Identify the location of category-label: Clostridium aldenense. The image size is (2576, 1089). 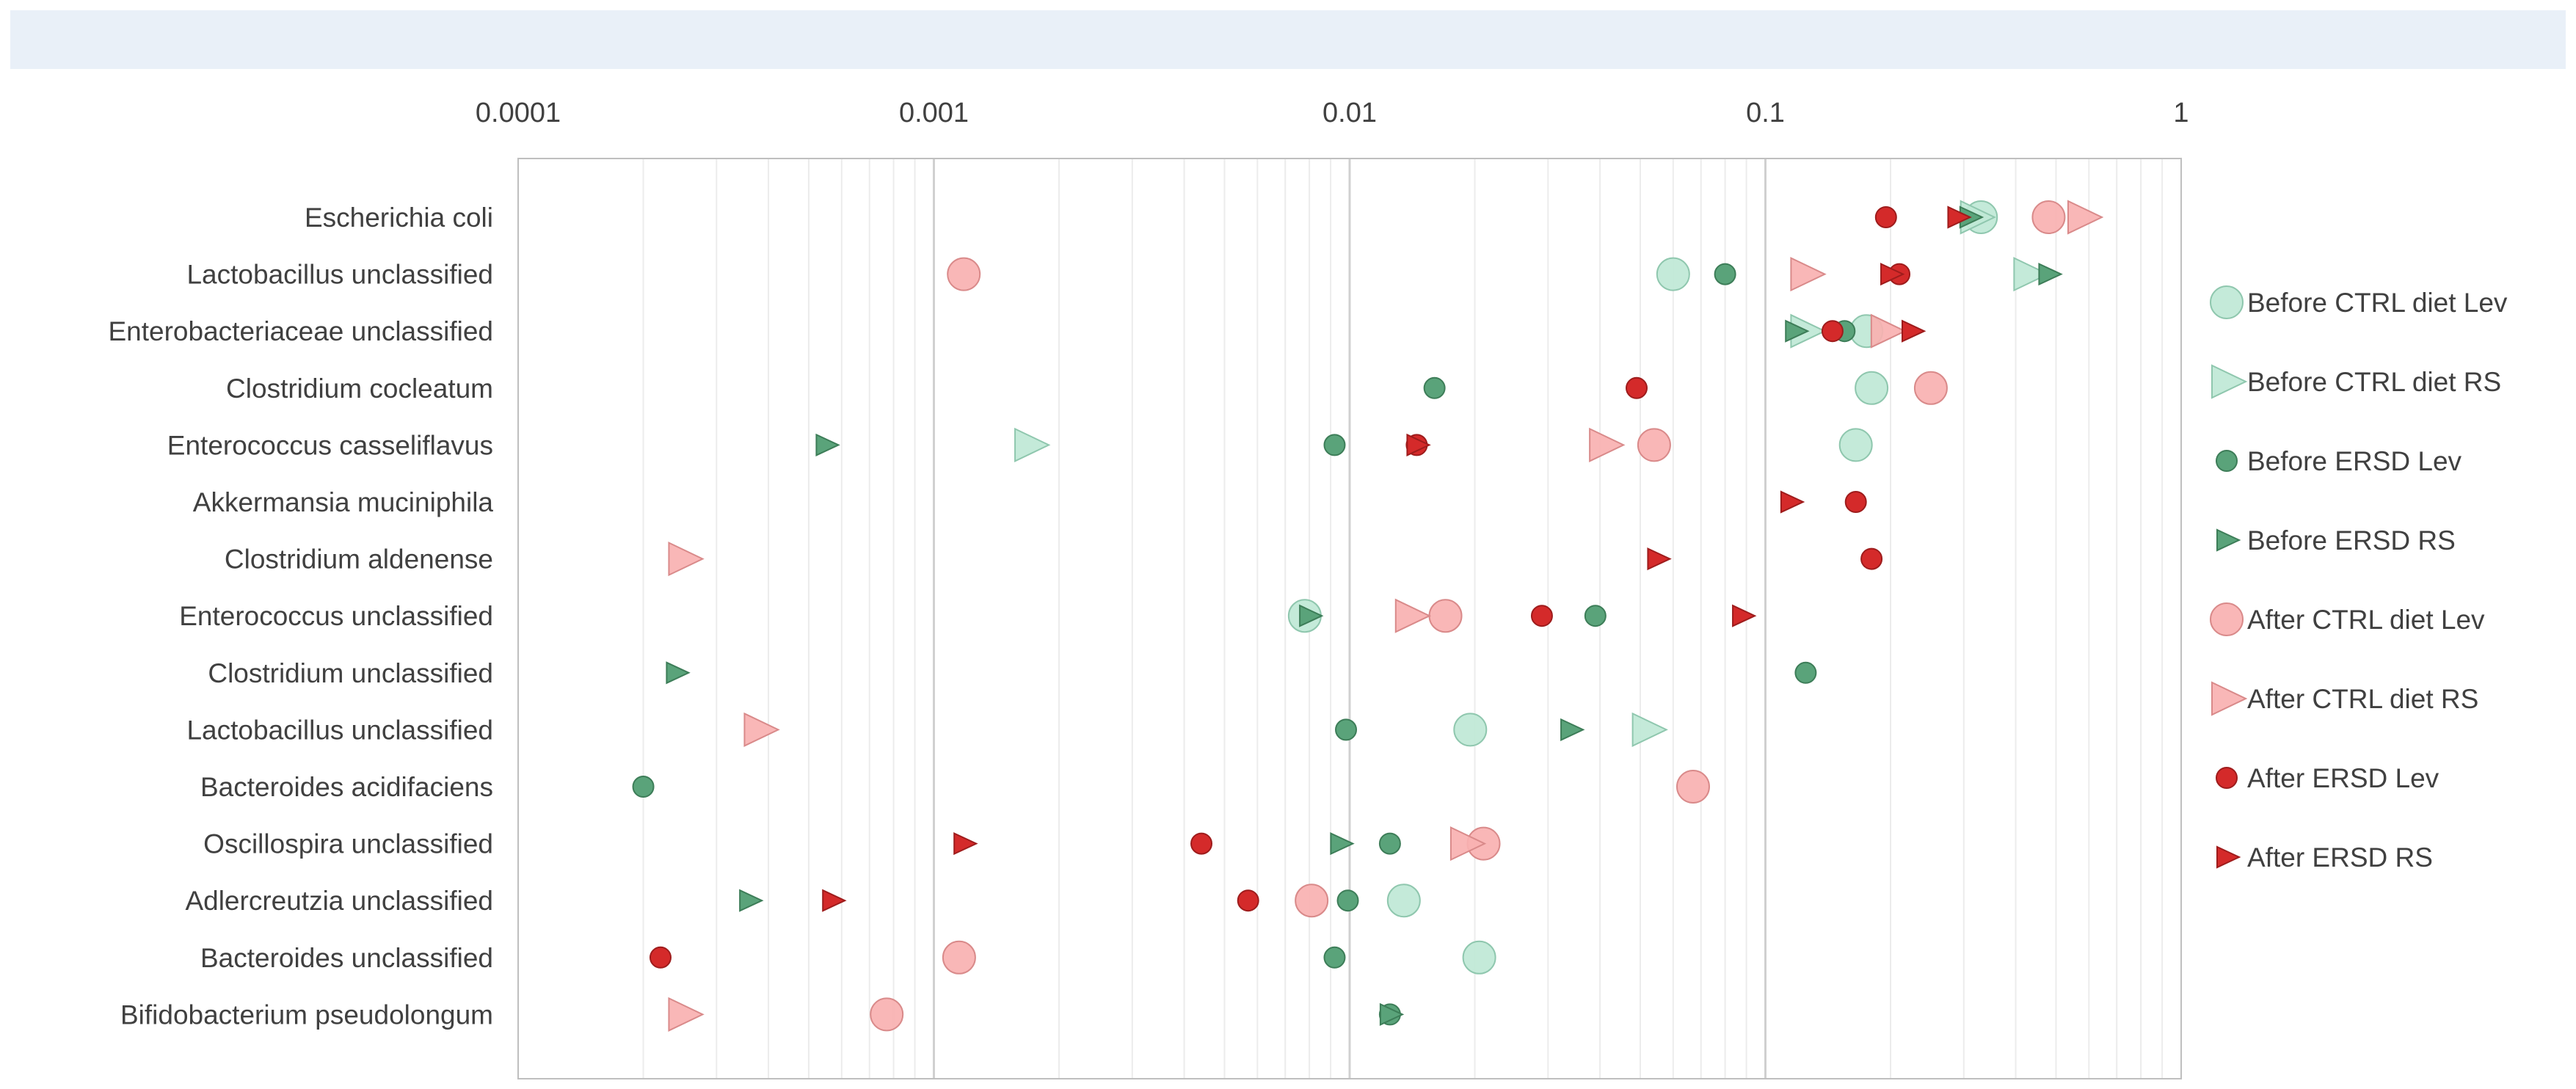
(359, 560).